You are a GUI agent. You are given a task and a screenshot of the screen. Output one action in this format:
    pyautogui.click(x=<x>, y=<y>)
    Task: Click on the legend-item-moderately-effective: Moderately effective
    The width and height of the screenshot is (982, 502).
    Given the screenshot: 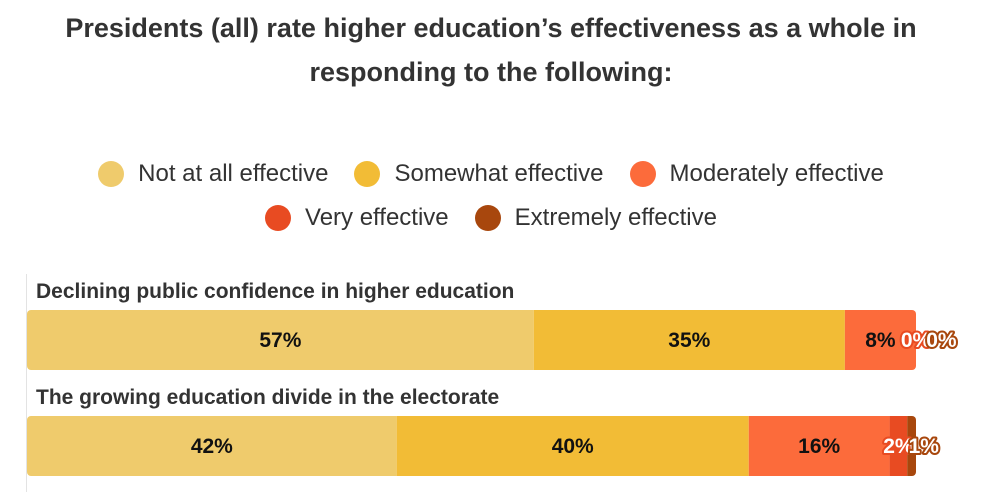 What is the action you would take?
    pyautogui.click(x=756, y=174)
    